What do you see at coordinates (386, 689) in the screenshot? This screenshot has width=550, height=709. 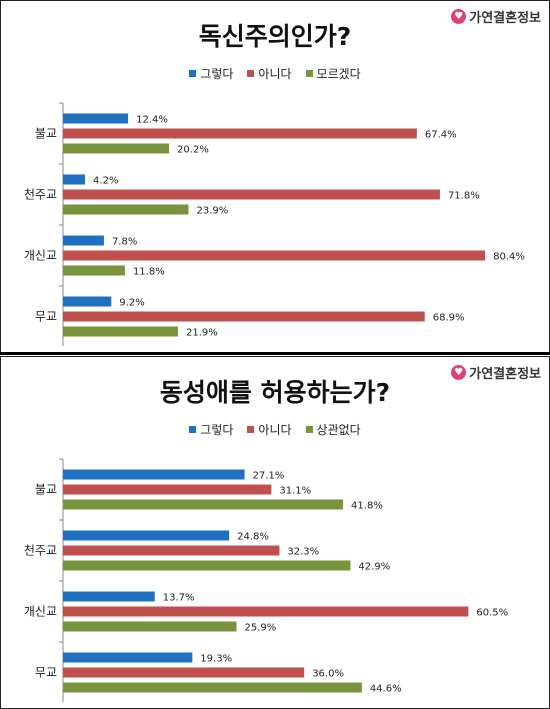 I see `data-label: 44.6%` at bounding box center [386, 689].